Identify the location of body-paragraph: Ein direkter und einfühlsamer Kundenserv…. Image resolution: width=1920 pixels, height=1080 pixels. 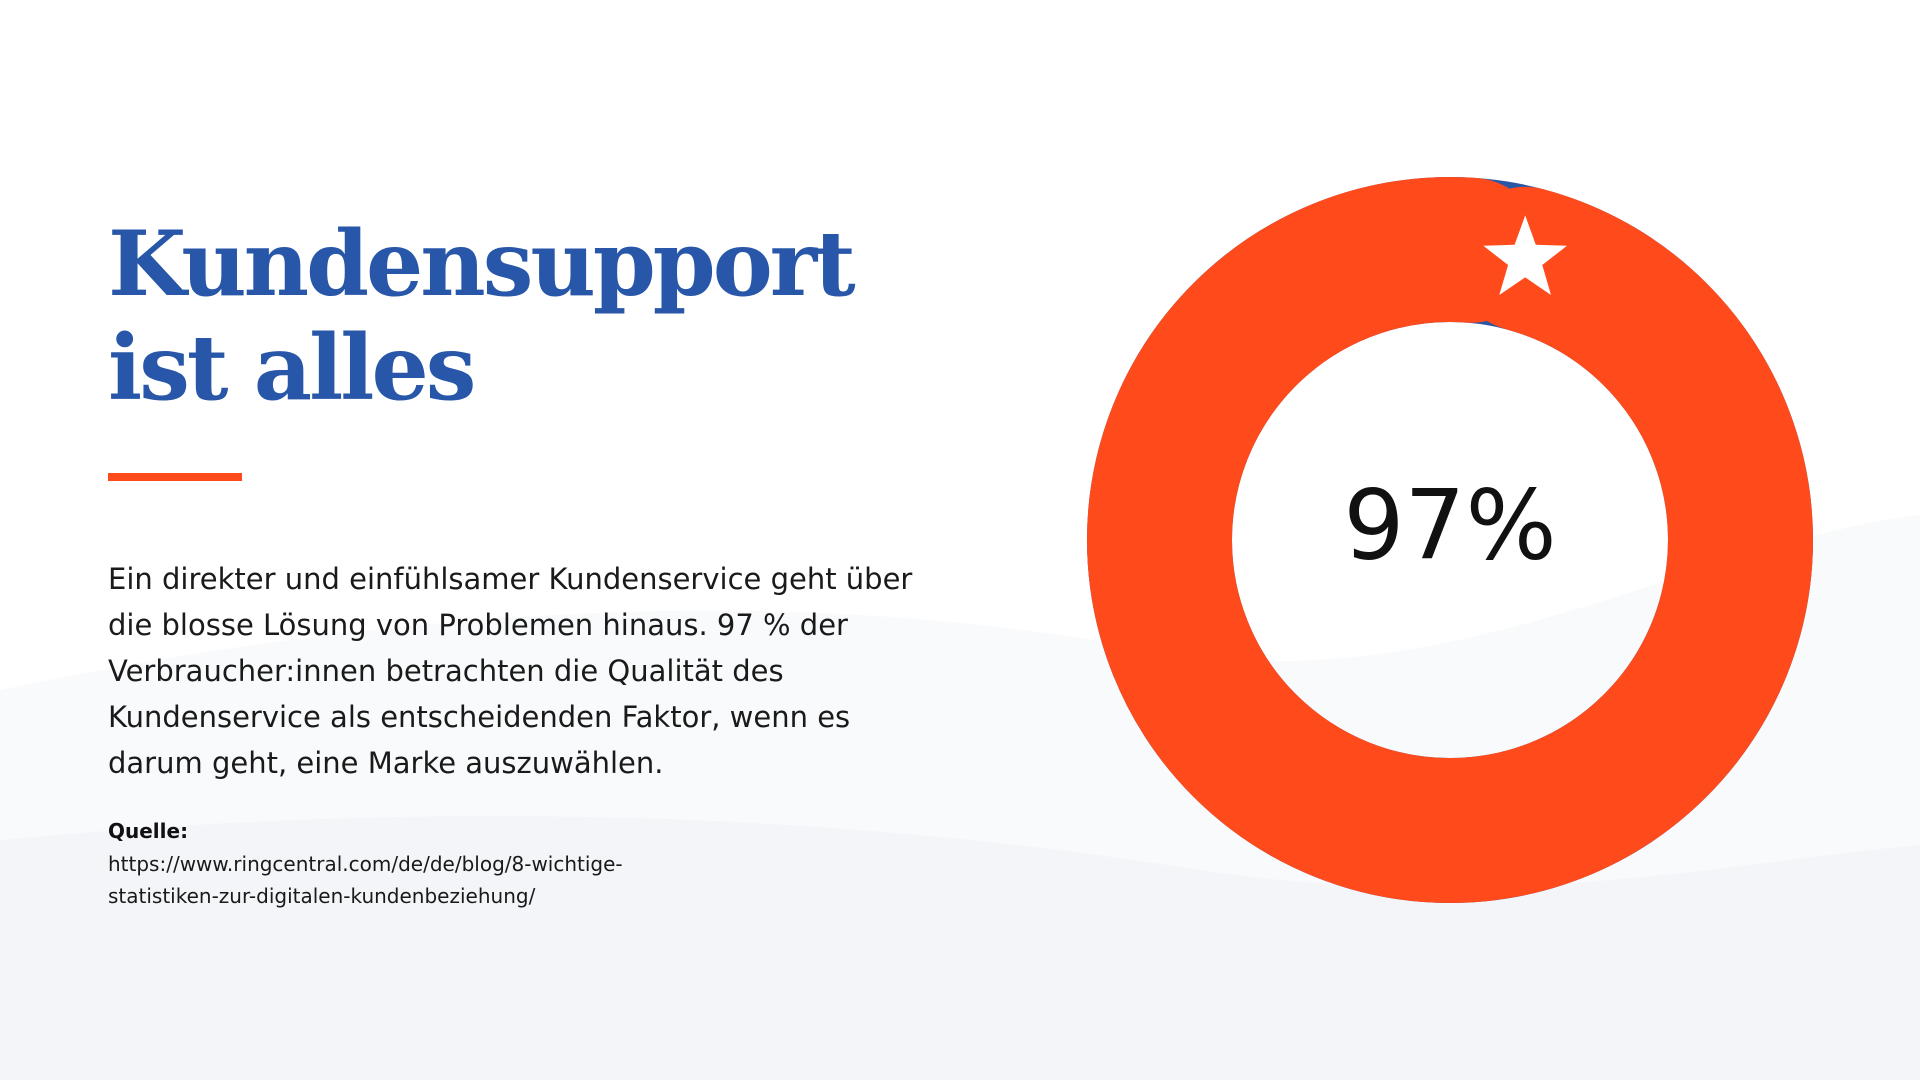
(538, 671).